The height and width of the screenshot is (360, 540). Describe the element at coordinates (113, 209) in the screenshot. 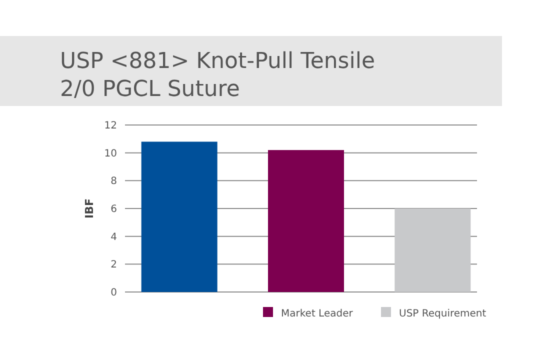

I see `y-tick-label: 6` at that location.